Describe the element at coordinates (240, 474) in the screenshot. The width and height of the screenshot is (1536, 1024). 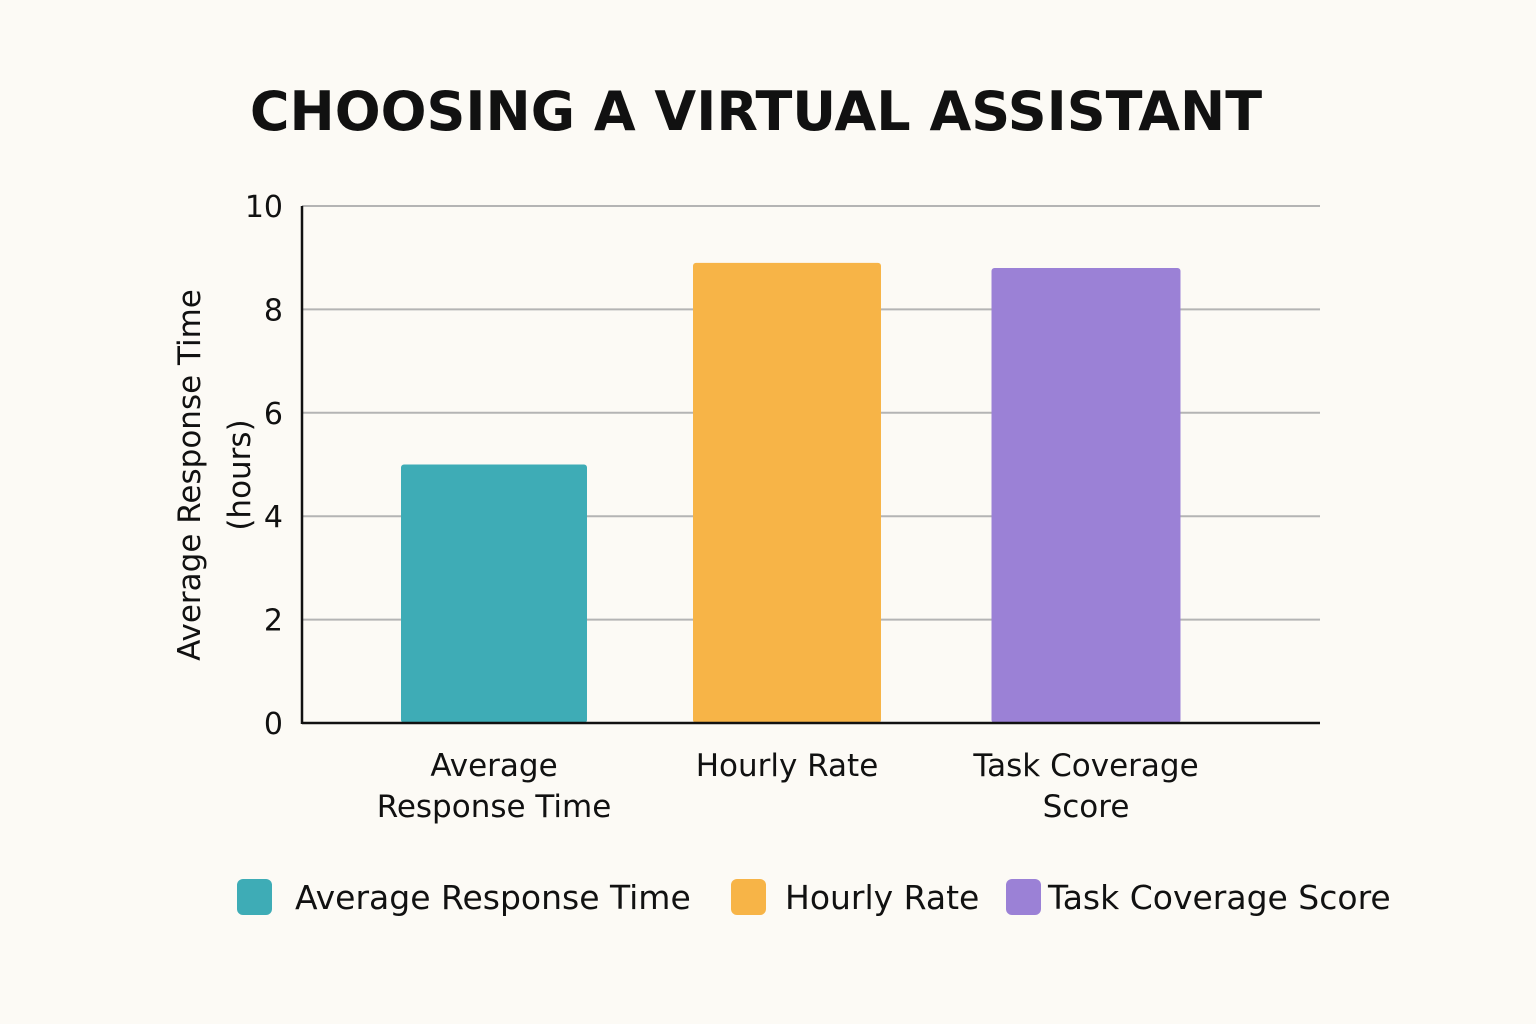
I see `y-axis-title-line: (hours)` at that location.